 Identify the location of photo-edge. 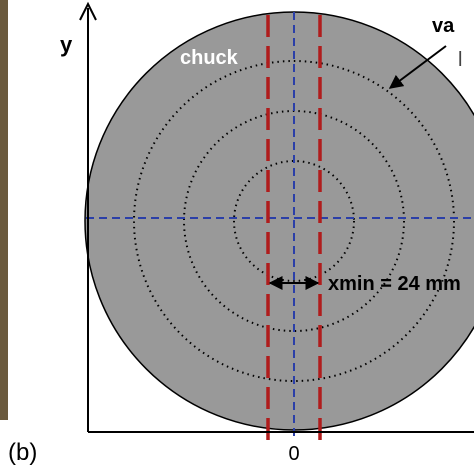
(4, 210).